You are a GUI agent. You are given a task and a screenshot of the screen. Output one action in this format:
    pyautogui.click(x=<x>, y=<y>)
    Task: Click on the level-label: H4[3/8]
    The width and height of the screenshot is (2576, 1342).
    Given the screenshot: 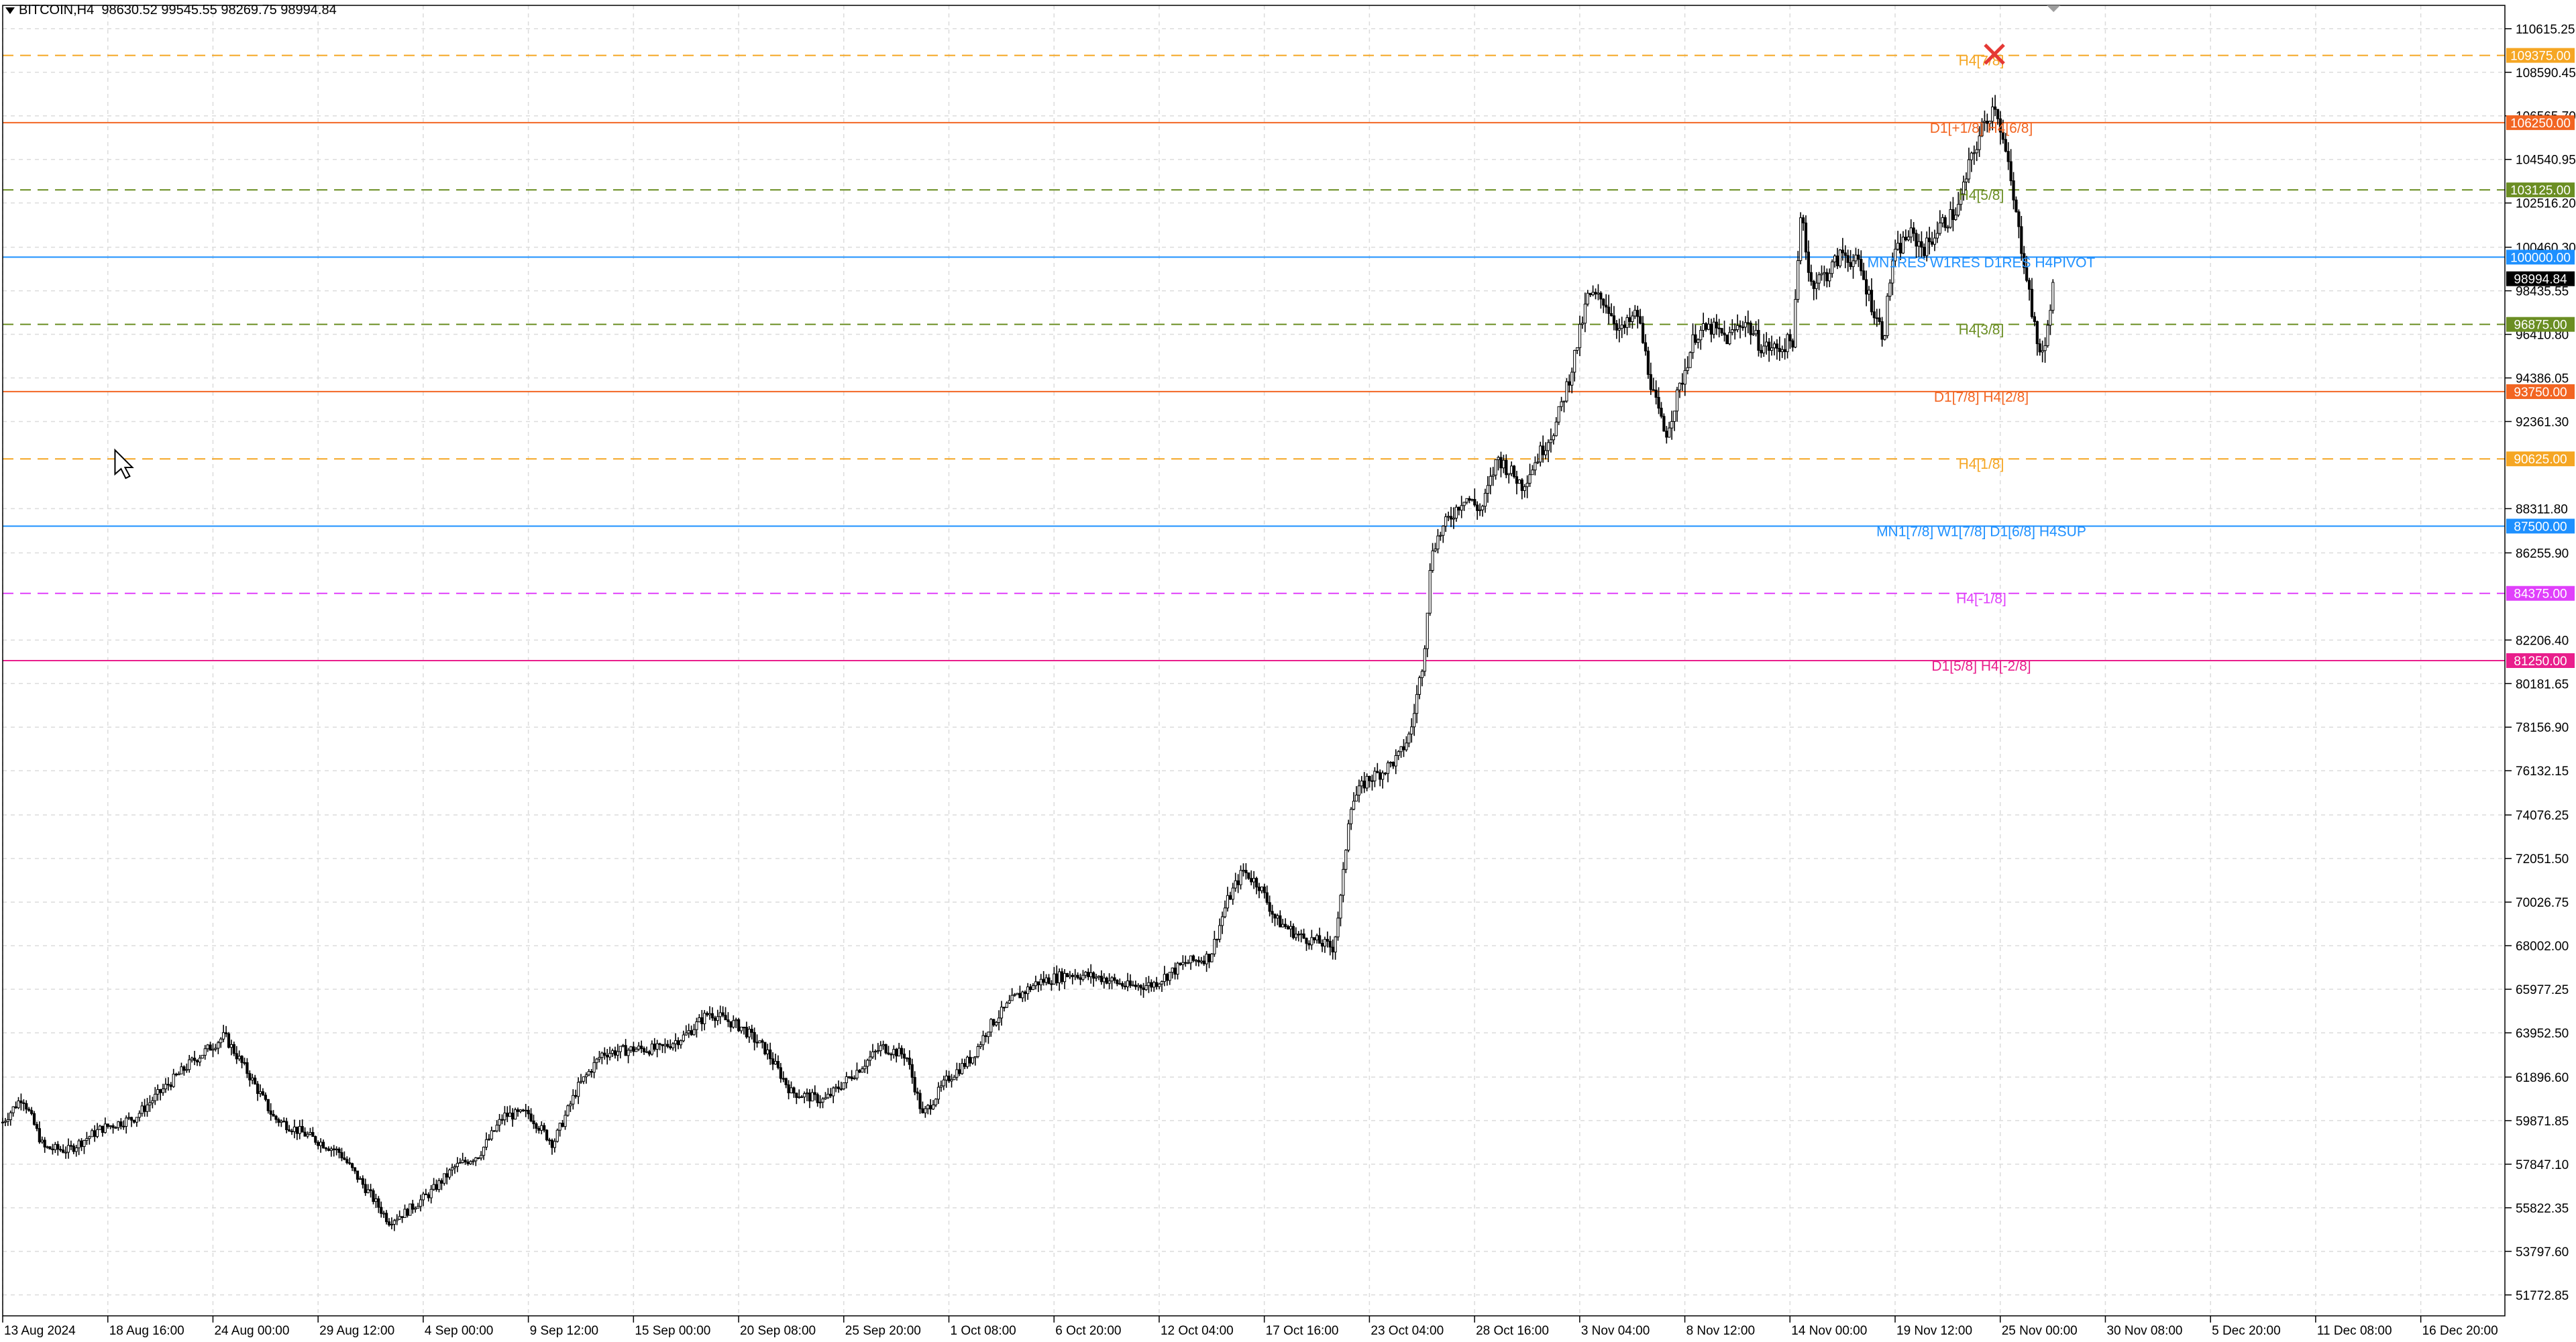 What is the action you would take?
    pyautogui.click(x=1981, y=330)
    